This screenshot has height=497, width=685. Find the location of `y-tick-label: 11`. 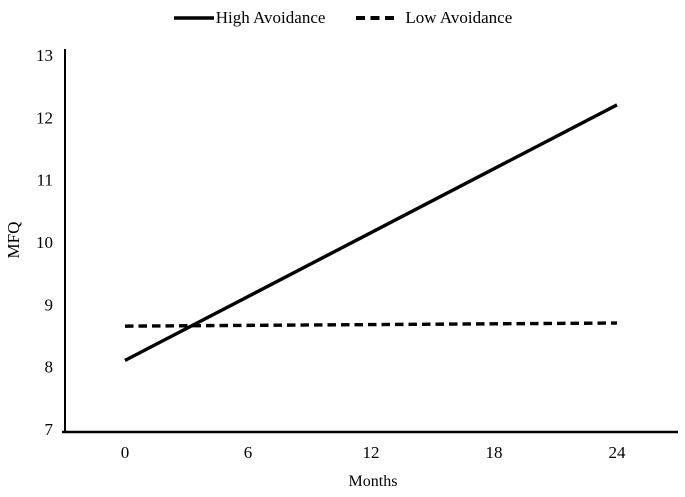

y-tick-label: 11 is located at coordinates (45, 180).